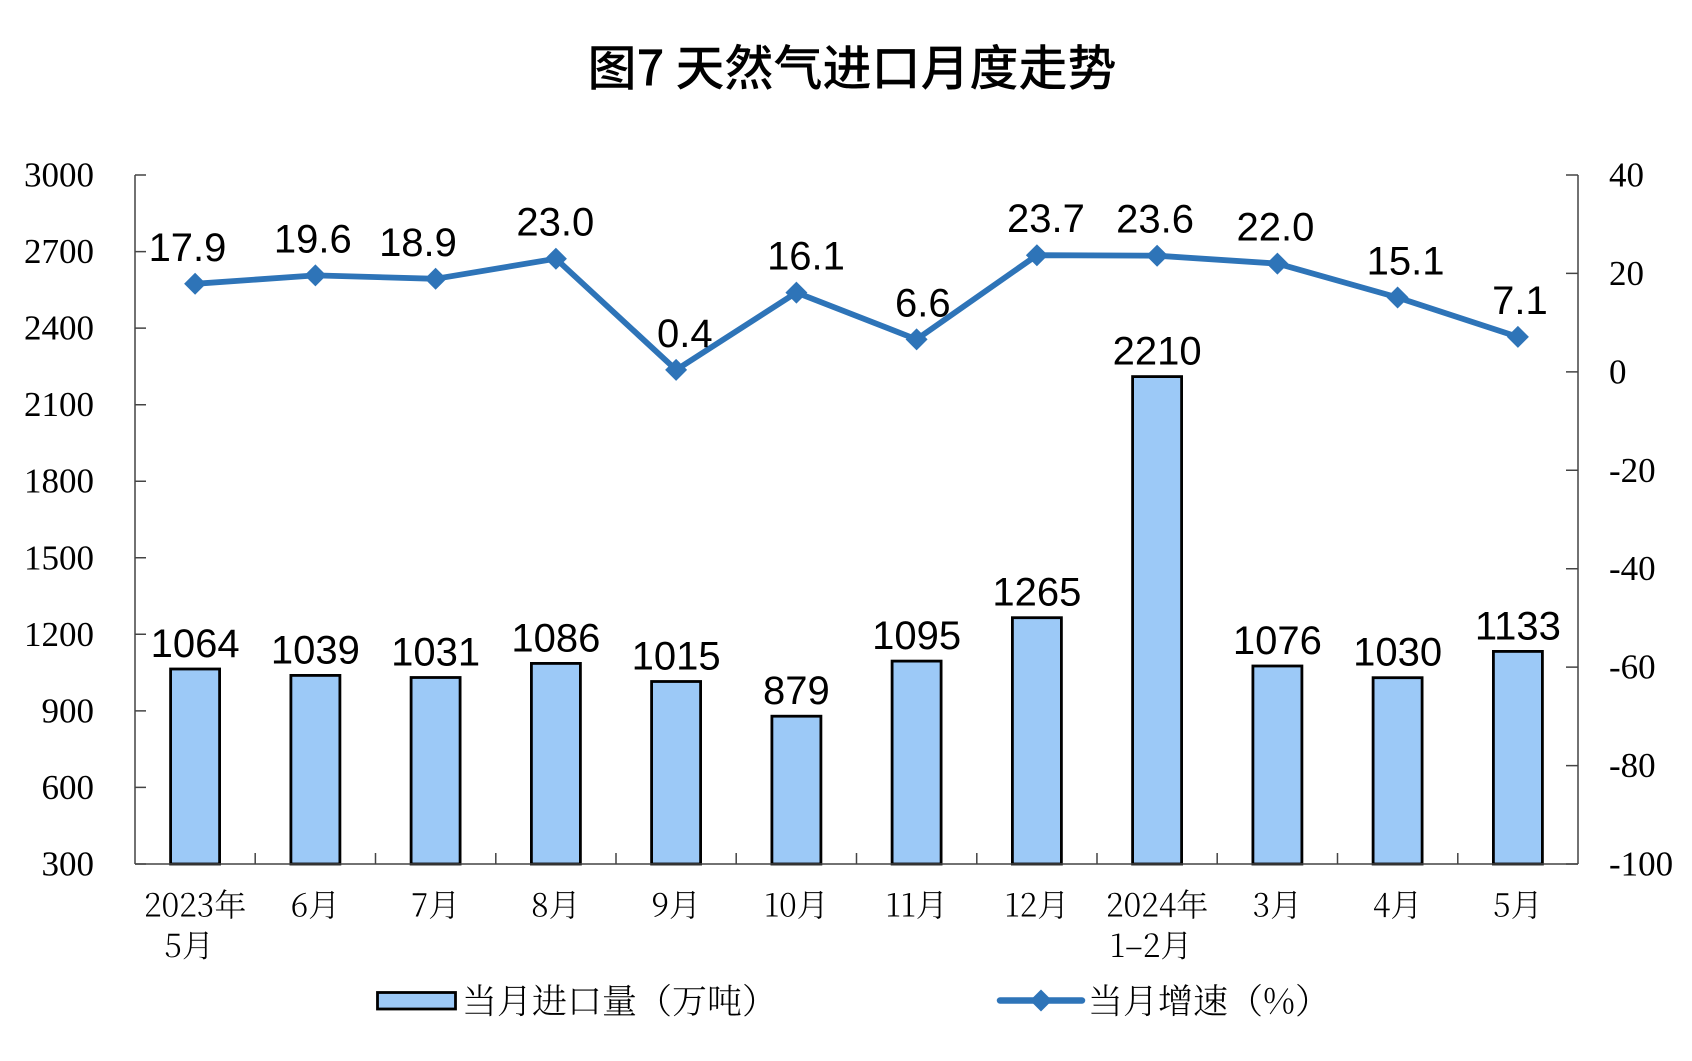 The image size is (1692, 1061). Describe the element at coordinates (1632, 765) in the screenshot. I see `svg-text: -80` at that location.